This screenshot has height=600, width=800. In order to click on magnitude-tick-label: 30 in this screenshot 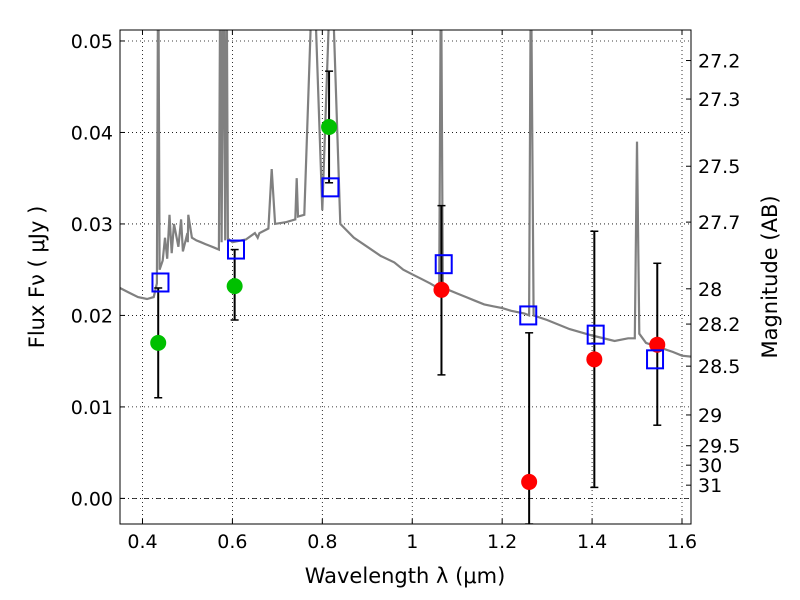, I will do `click(710, 466)`.